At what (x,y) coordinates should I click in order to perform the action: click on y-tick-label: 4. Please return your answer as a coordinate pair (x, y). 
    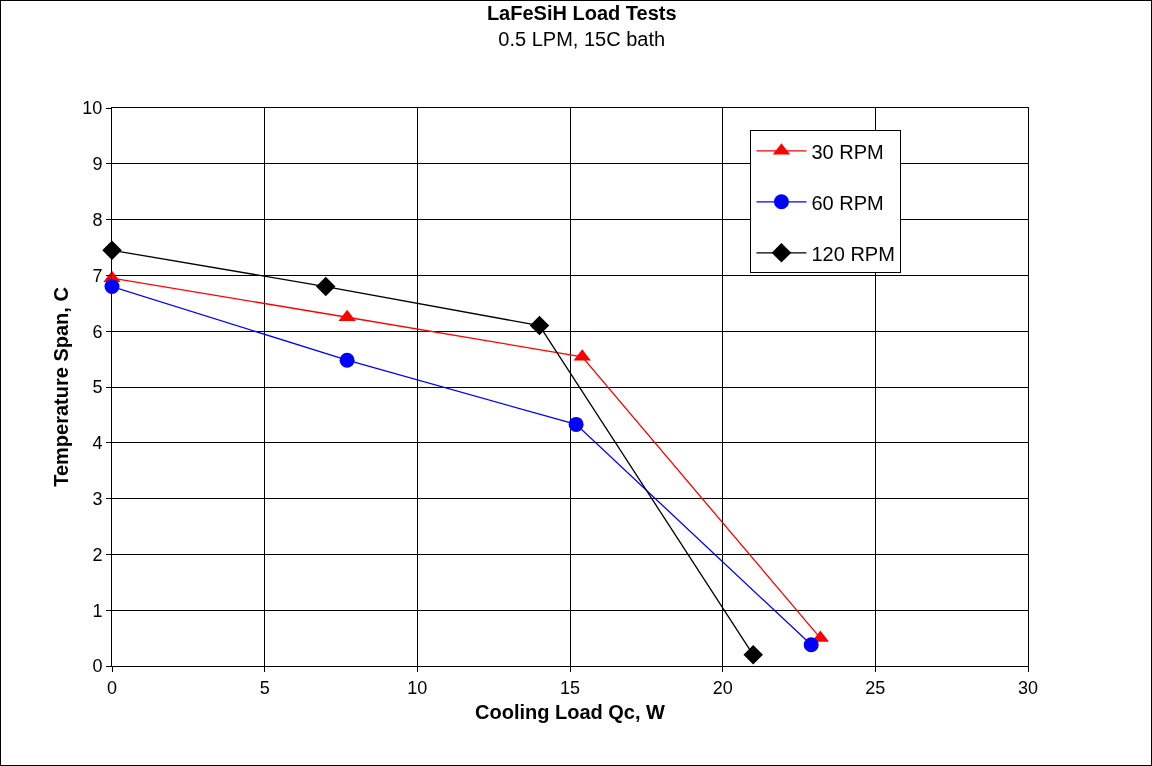
    Looking at the image, I should click on (97, 443).